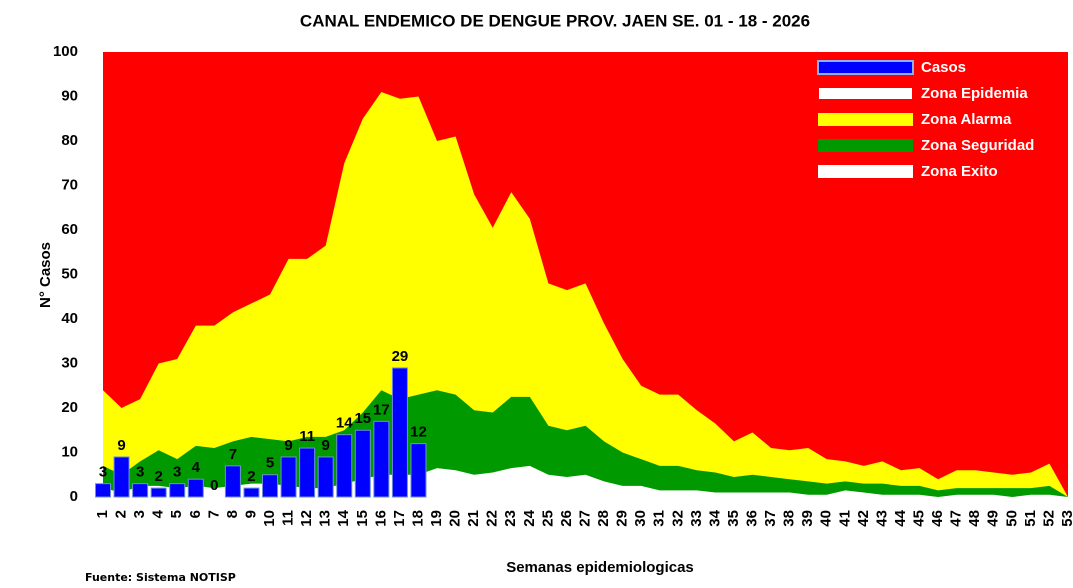  Describe the element at coordinates (807, 518) in the screenshot. I see `x-tick-label: 39` at that location.